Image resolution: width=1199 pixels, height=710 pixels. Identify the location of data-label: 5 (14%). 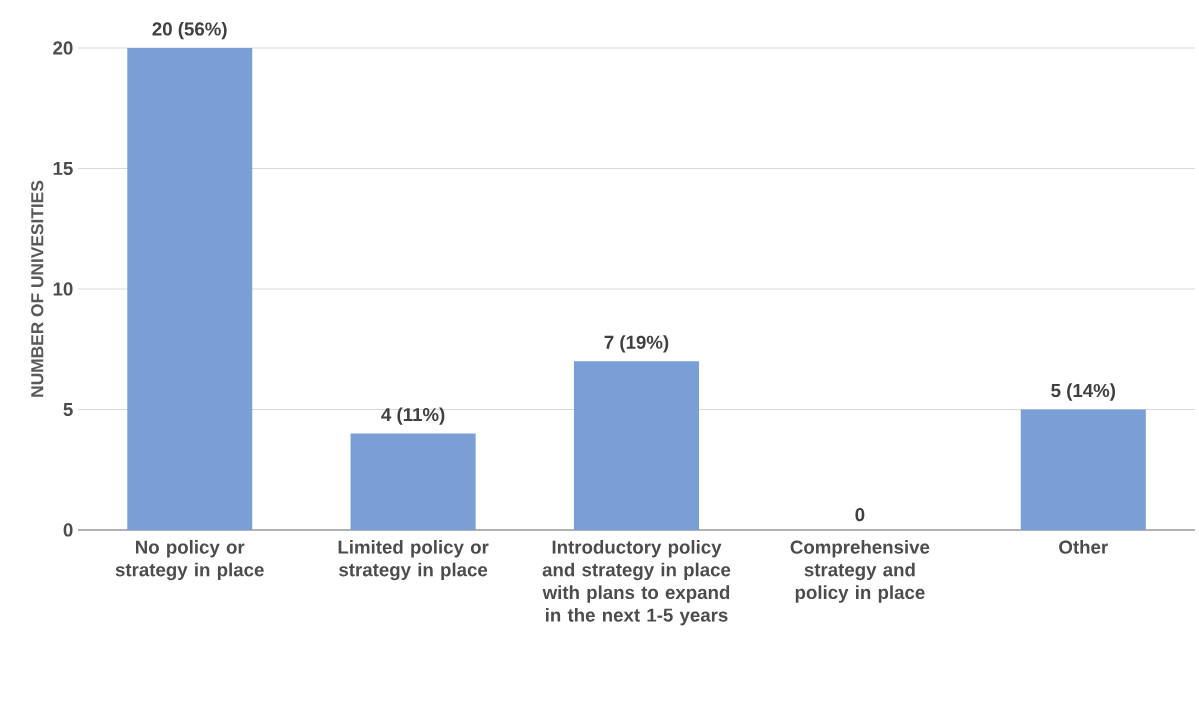
(1083, 392).